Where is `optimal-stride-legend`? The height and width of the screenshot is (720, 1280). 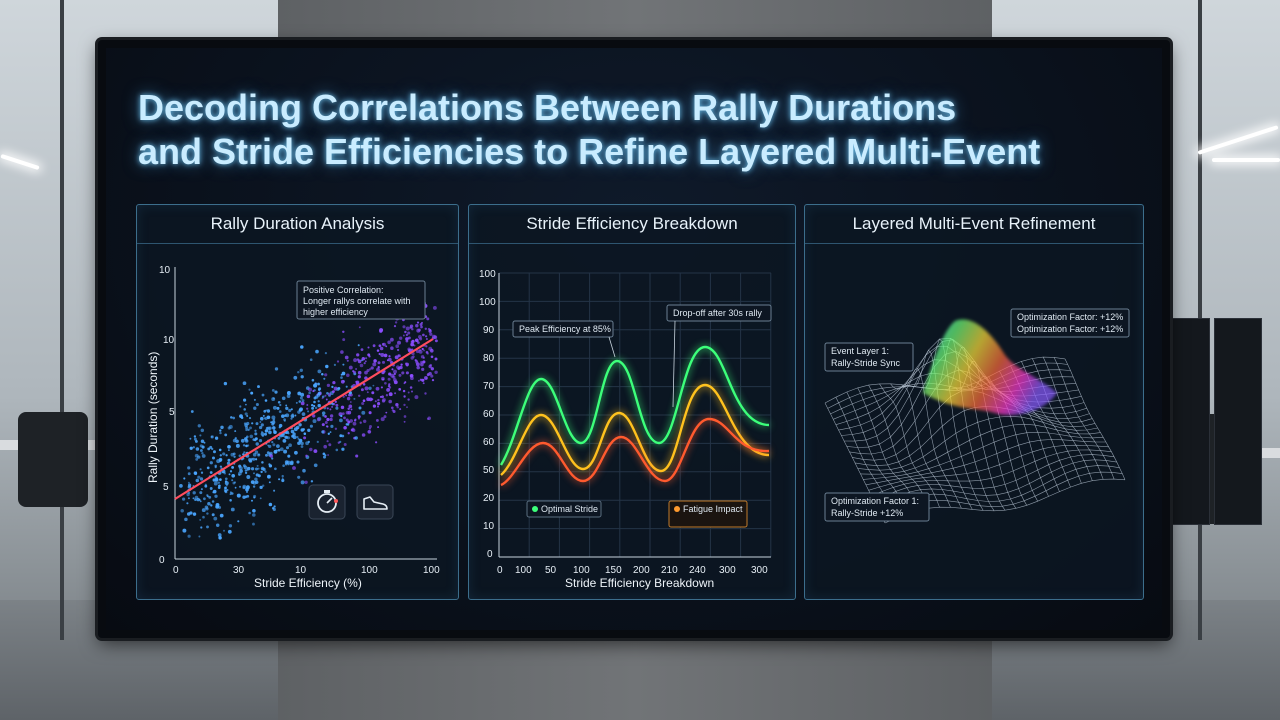 optimal-stride-legend is located at coordinates (564, 509).